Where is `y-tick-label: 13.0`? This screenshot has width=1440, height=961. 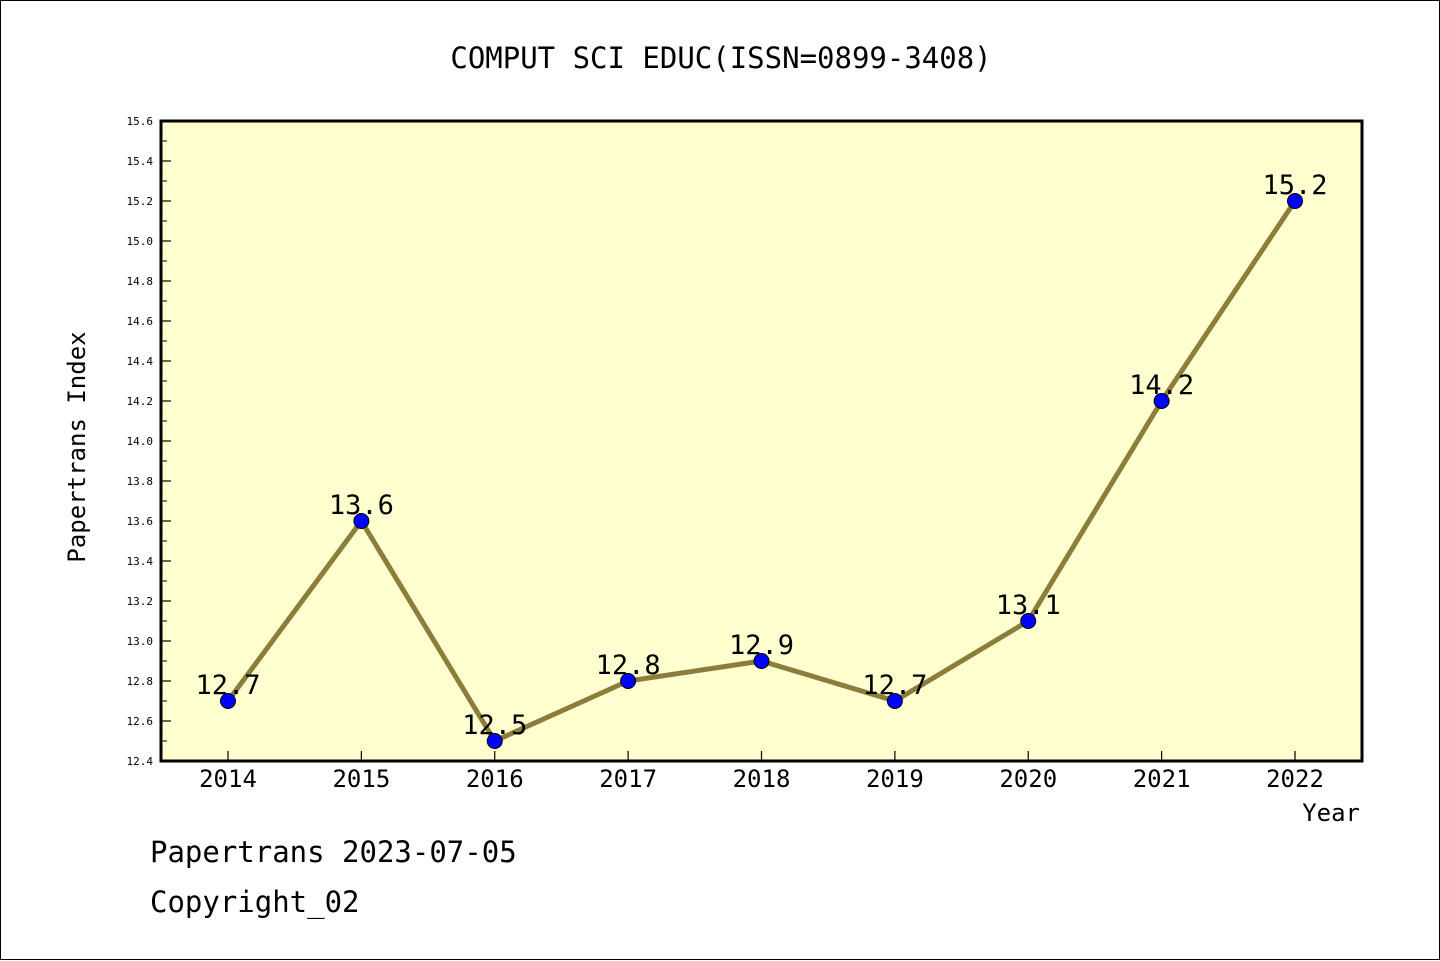 y-tick-label: 13.0 is located at coordinates (140, 641).